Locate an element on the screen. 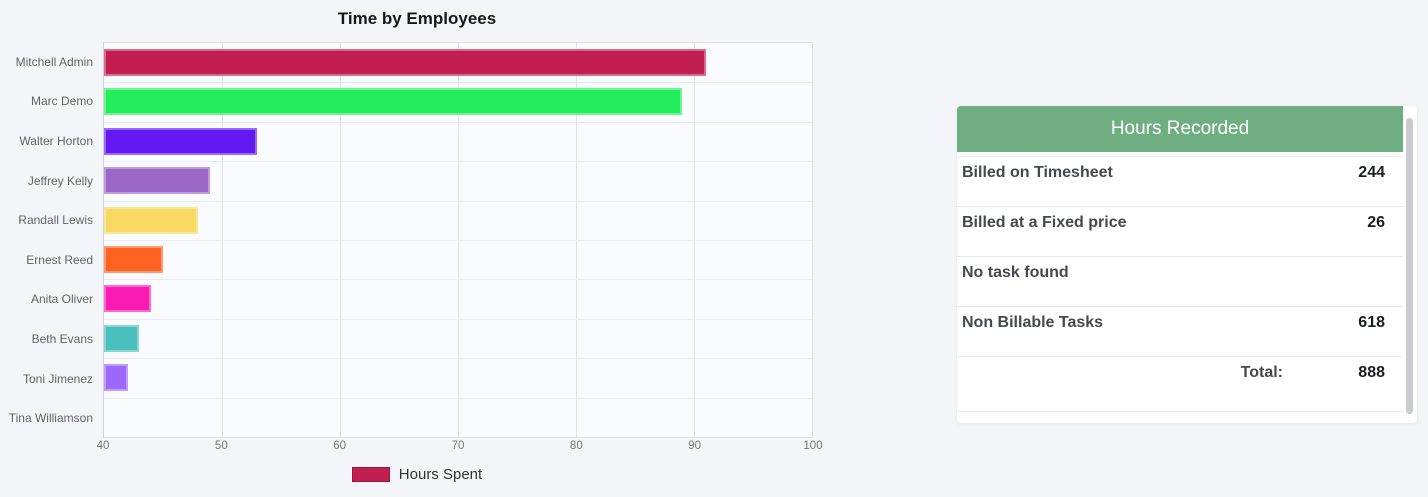 Image resolution: width=1428 pixels, height=497 pixels. row-label: Total: is located at coordinates (1261, 372).